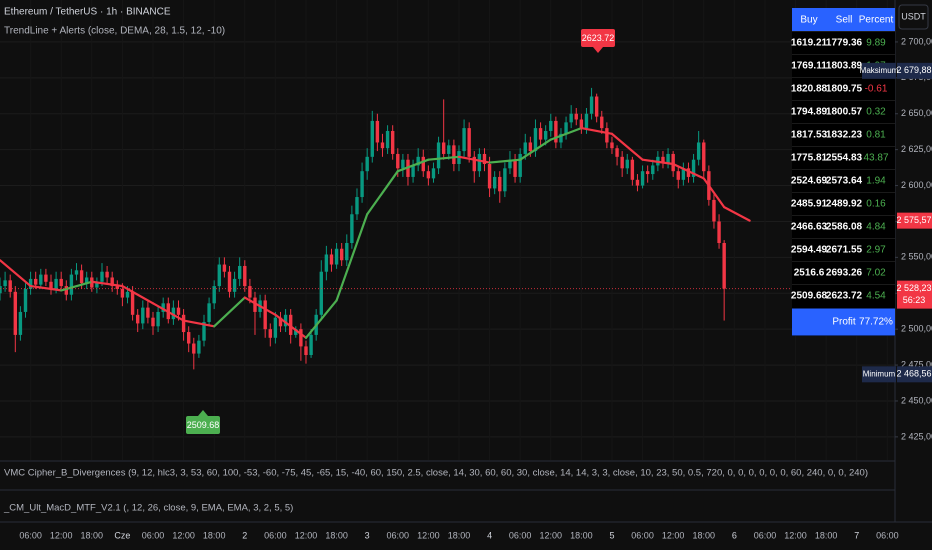 The height and width of the screenshot is (550, 932). Describe the element at coordinates (914, 300) in the screenshot. I see `price-countdown: 56:23` at that location.